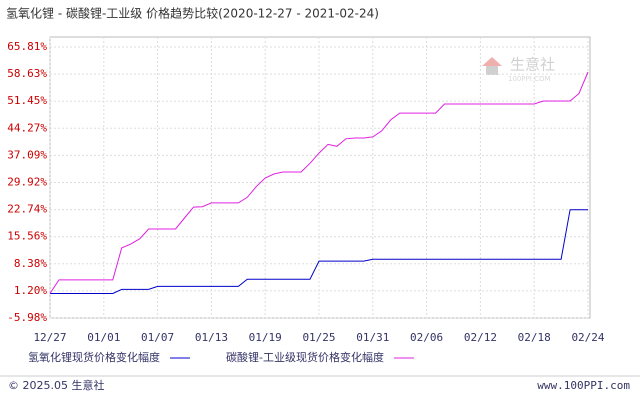 This screenshot has width=640, height=400. I want to click on footer-copyright: © 2025.05 生意社, so click(56, 385).